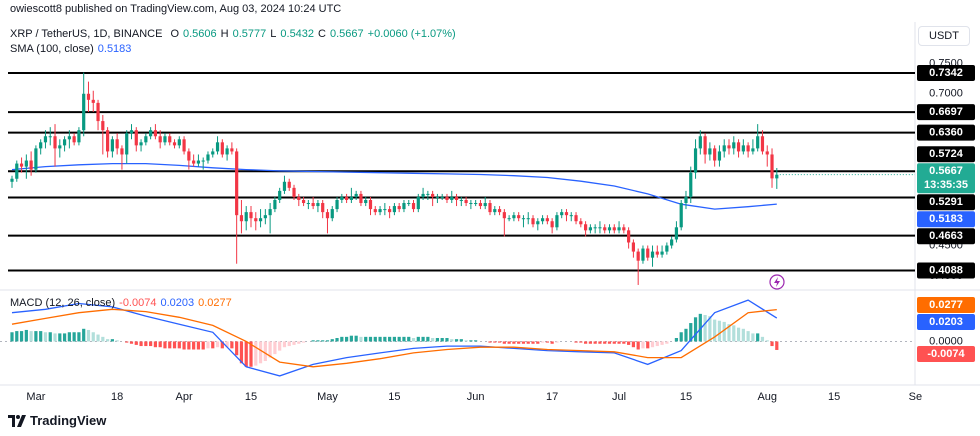  I want to click on ohlc-value: 0.5777, so click(249, 34).